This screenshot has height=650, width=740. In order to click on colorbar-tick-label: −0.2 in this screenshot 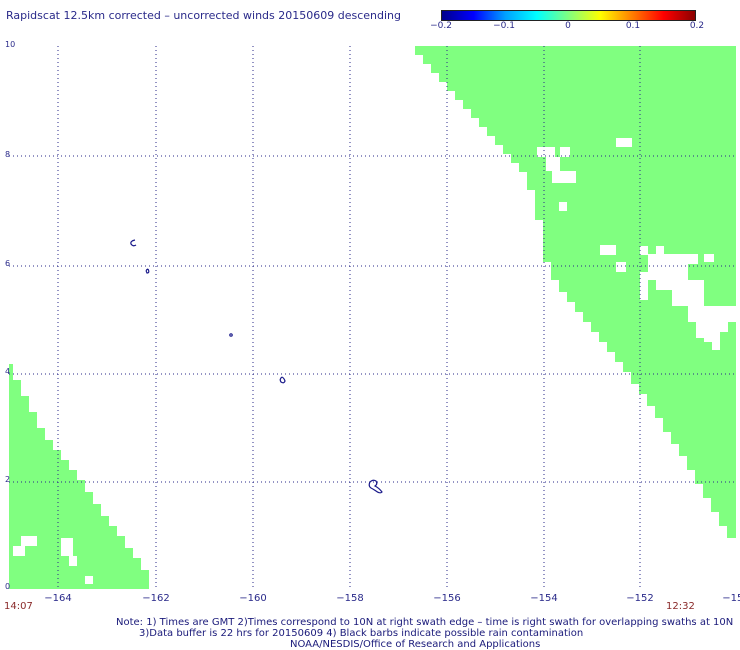, I will do `click(441, 26)`.